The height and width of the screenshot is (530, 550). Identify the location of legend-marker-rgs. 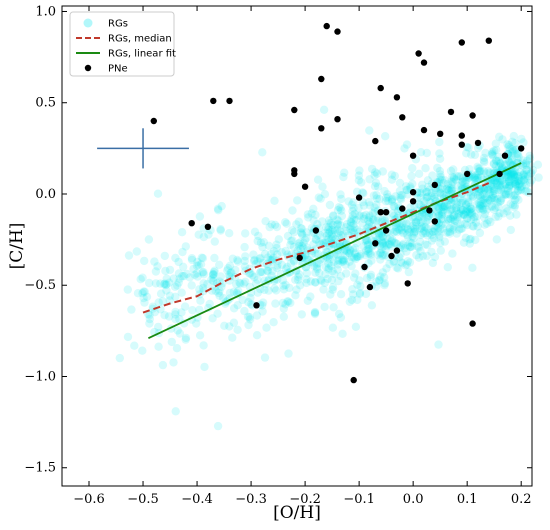
(88, 23).